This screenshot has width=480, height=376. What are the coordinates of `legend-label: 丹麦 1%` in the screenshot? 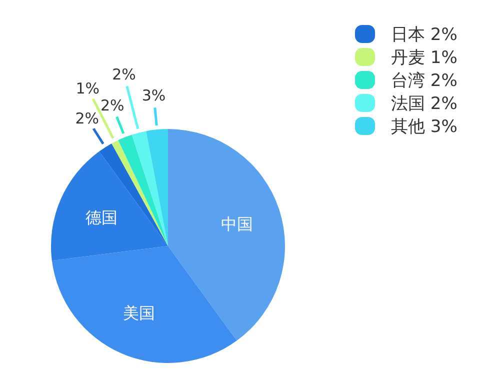 It's located at (424, 58).